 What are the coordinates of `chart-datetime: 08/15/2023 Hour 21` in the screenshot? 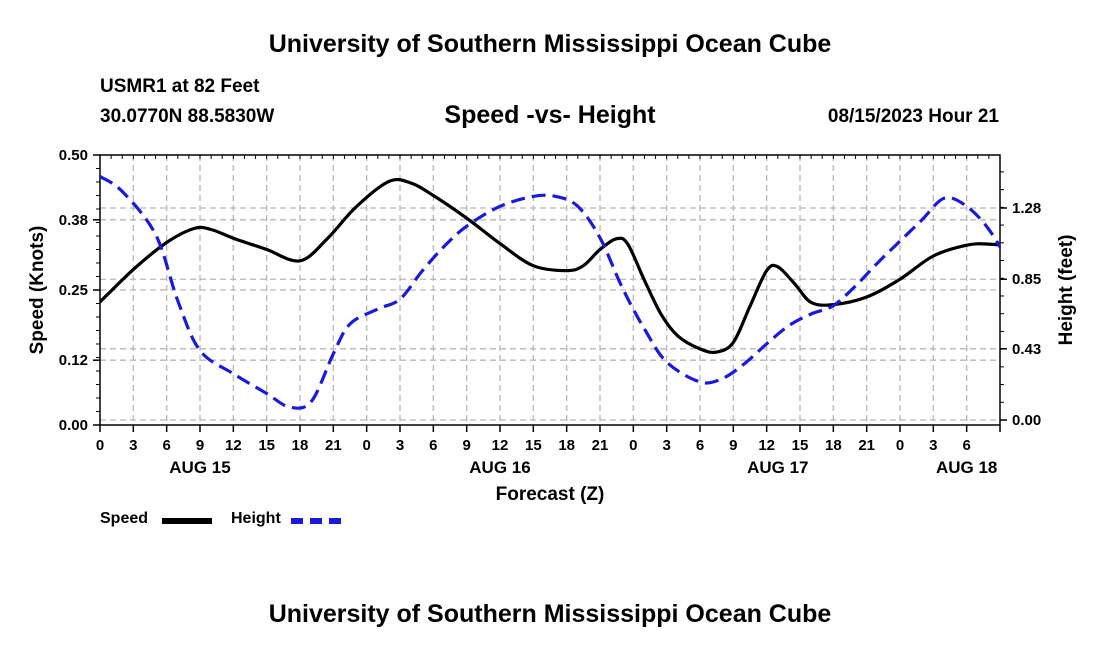 It's located at (913, 116).